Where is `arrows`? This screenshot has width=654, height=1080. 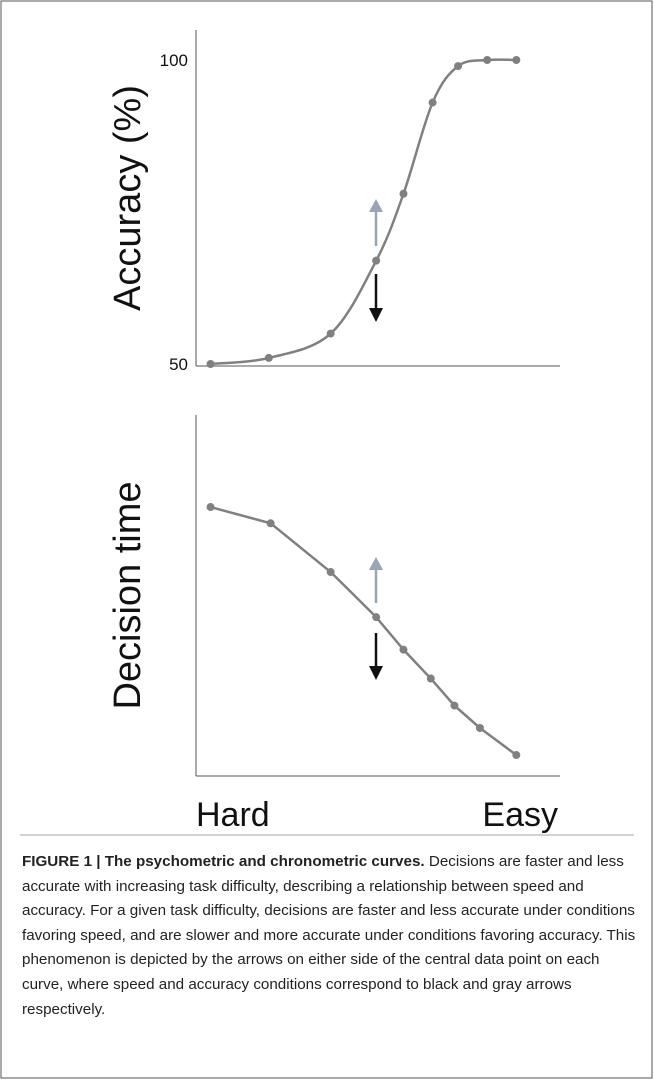
arrows is located at coordinates (376, 439).